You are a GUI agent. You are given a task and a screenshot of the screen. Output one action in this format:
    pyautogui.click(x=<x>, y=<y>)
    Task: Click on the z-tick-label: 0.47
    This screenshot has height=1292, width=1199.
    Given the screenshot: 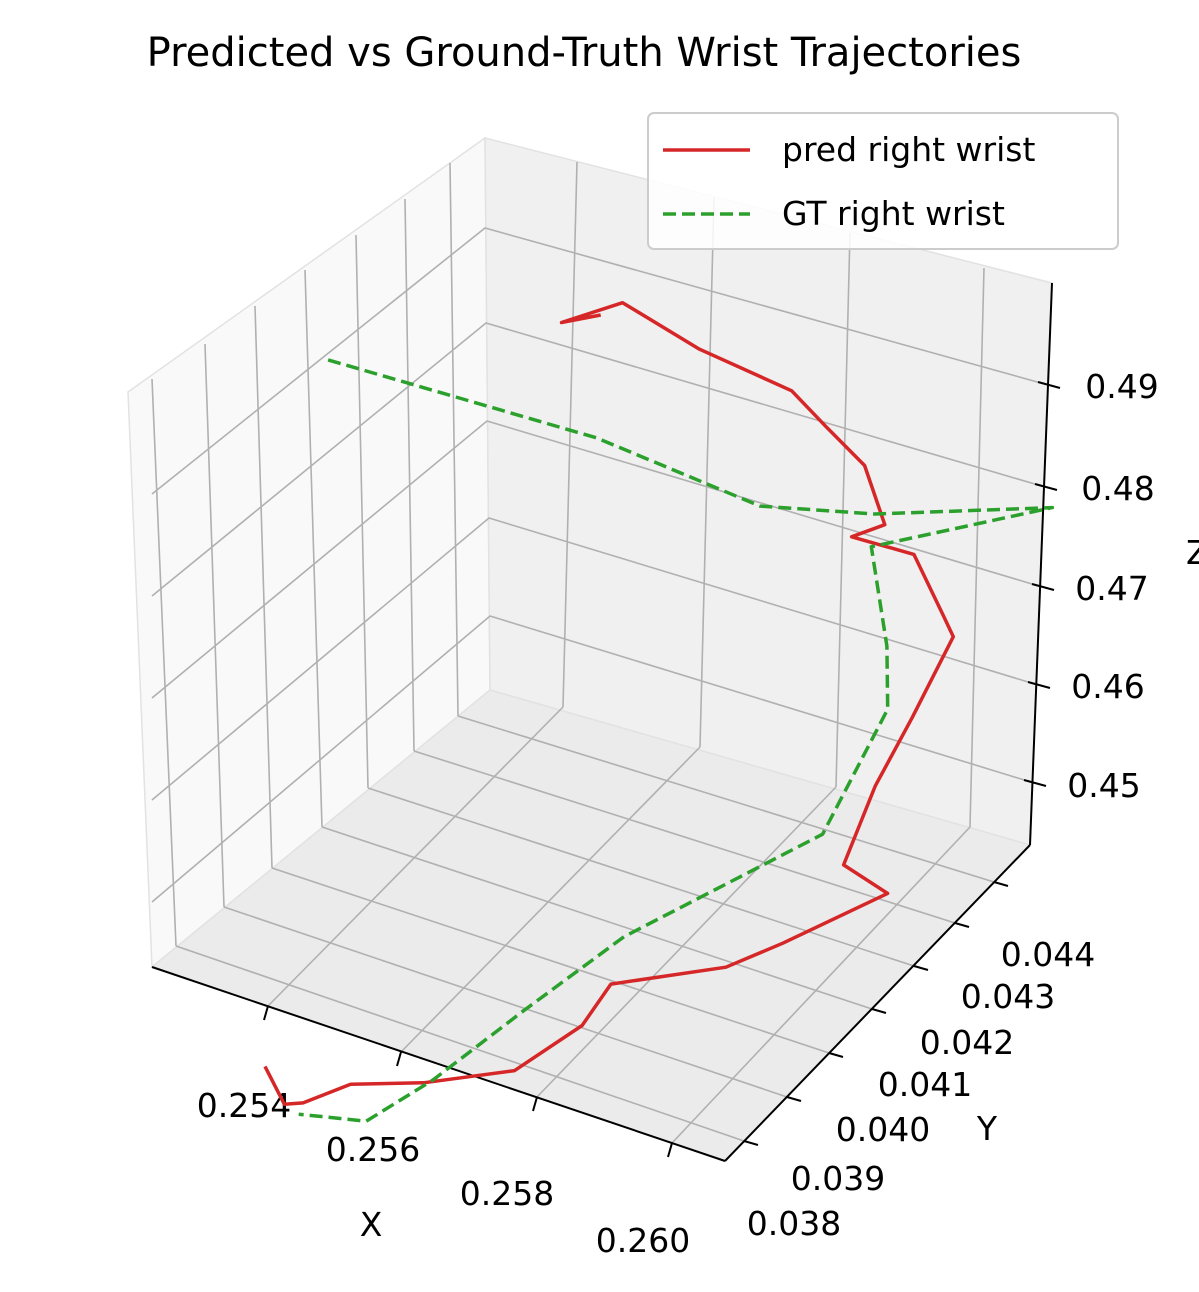 What is the action you would take?
    pyautogui.click(x=1111, y=588)
    